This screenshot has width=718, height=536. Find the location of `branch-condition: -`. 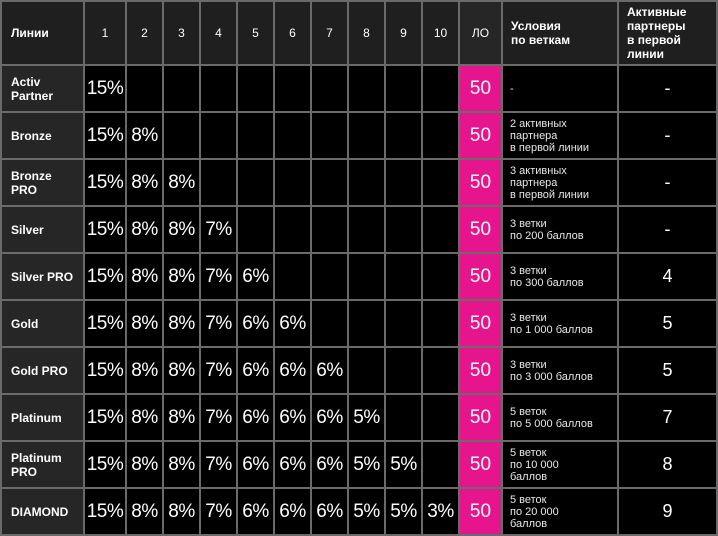

branch-condition: - is located at coordinates (512, 88).